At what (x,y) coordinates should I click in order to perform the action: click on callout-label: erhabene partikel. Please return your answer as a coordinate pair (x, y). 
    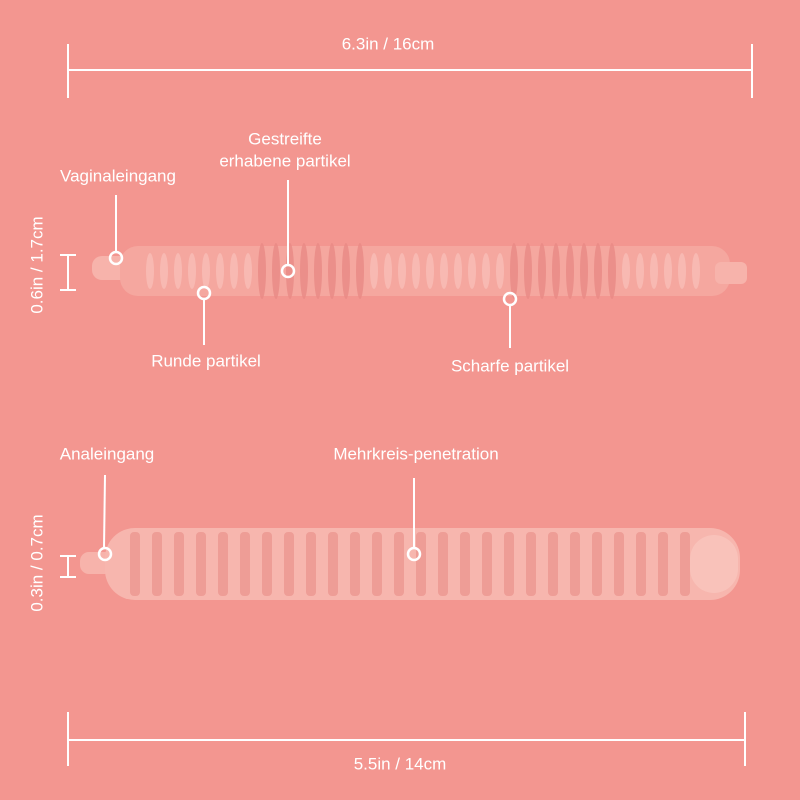
    Looking at the image, I should click on (284, 160).